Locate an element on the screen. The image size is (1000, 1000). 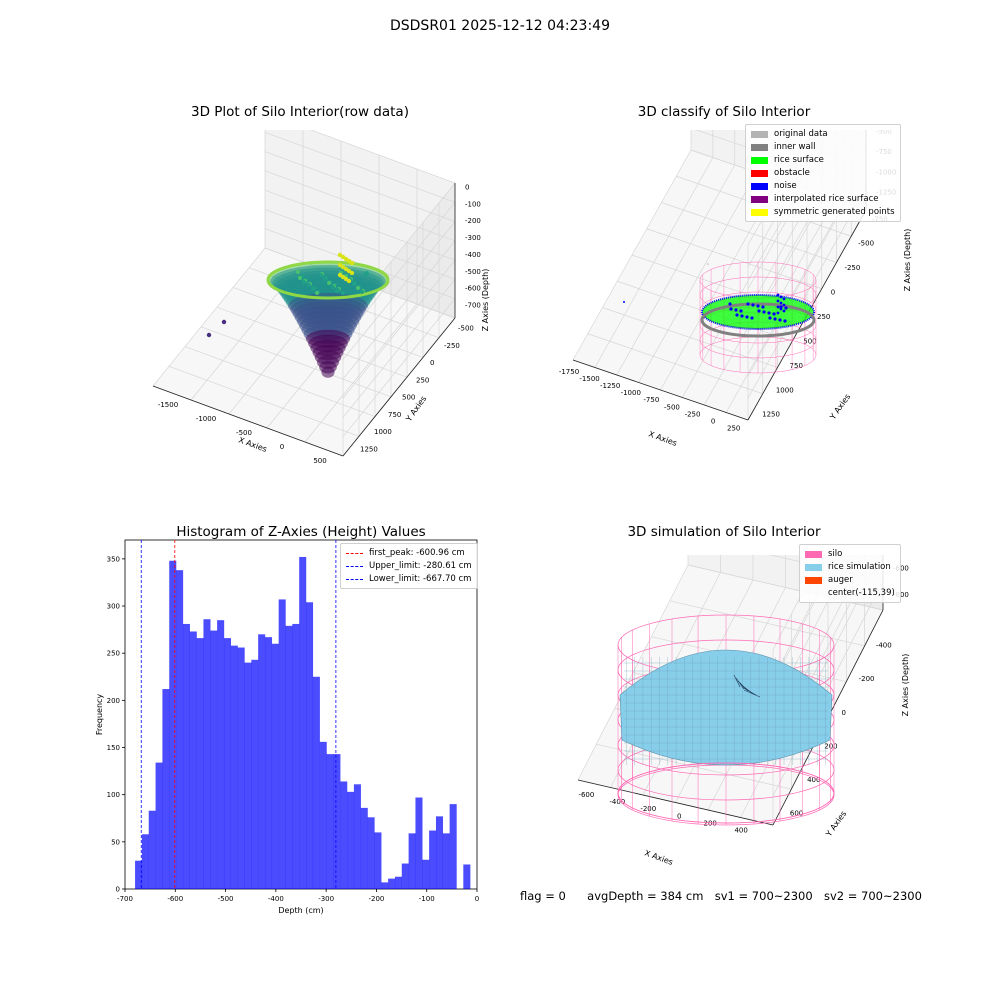
p2-xtick: -1500 is located at coordinates (589, 379).